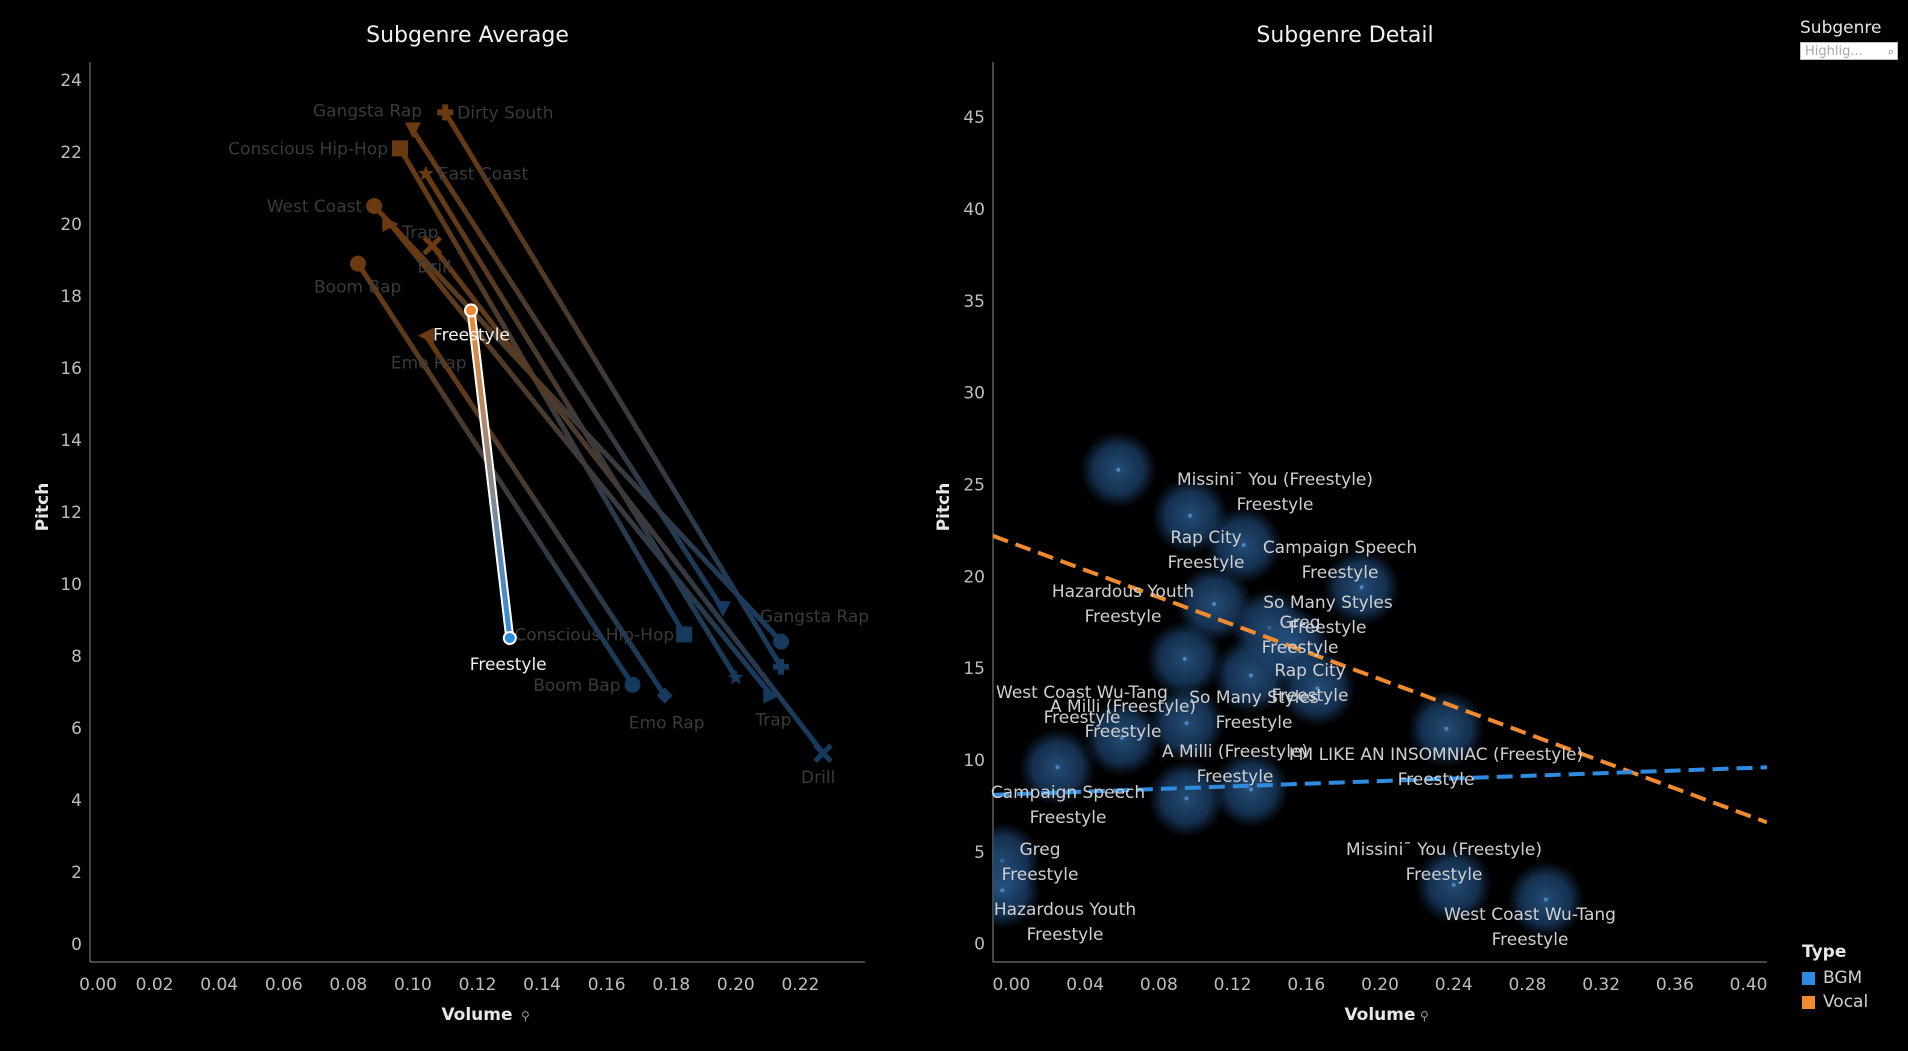 The height and width of the screenshot is (1051, 1908). What do you see at coordinates (974, 485) in the screenshot?
I see `right-y-tick-label: 25` at bounding box center [974, 485].